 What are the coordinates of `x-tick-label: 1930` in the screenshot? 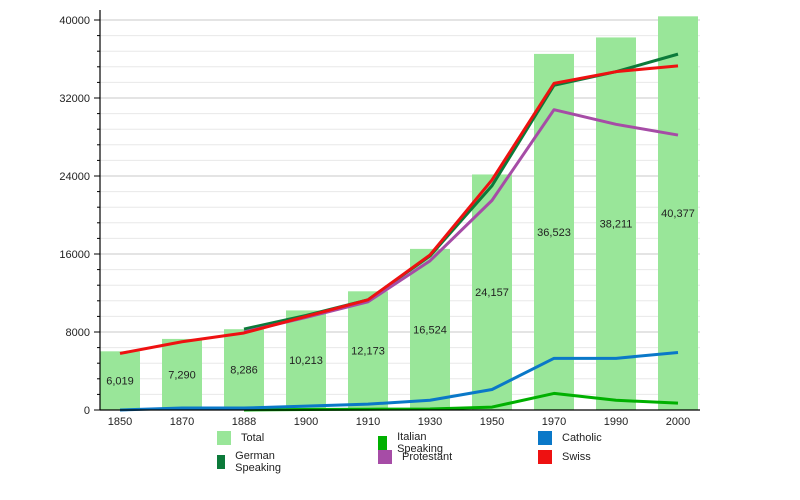 It's located at (430, 422).